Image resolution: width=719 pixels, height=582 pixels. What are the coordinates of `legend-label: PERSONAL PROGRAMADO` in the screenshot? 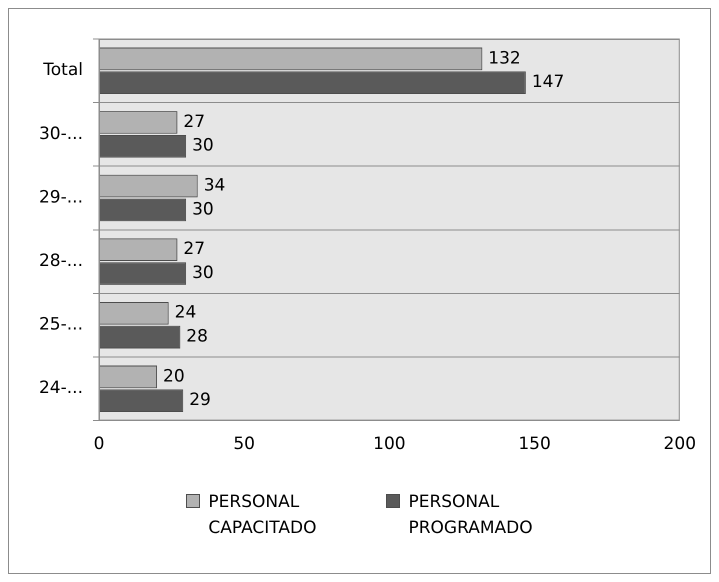 It's located at (470, 515).